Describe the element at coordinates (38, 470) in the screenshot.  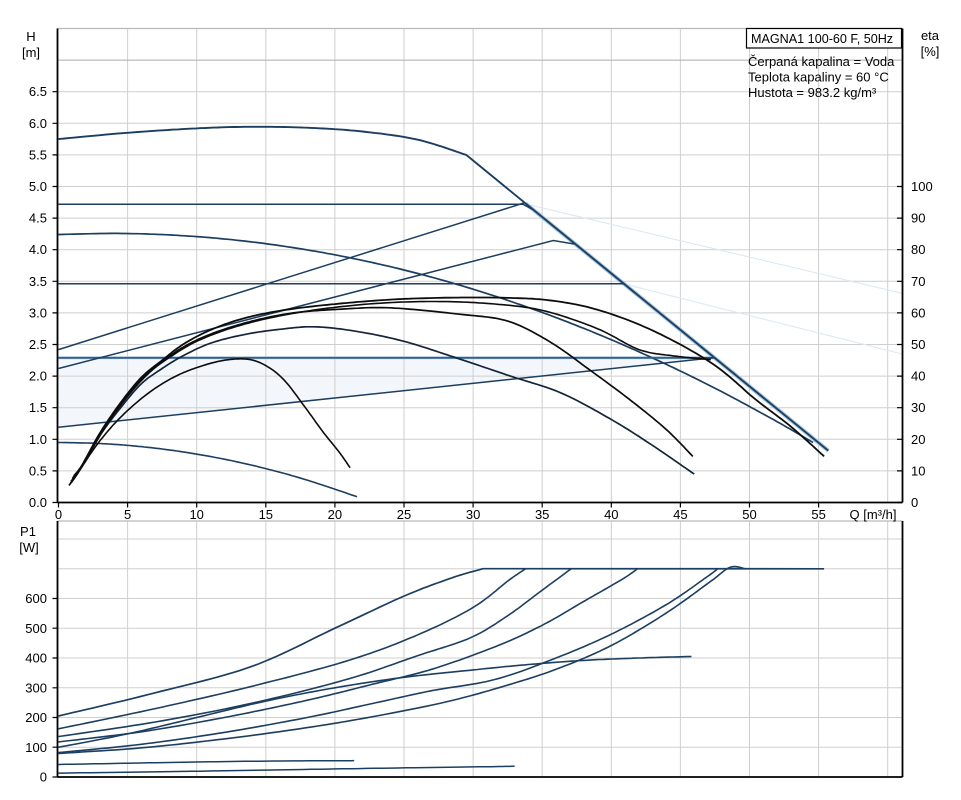
I see `svg-text: 0.5` at that location.